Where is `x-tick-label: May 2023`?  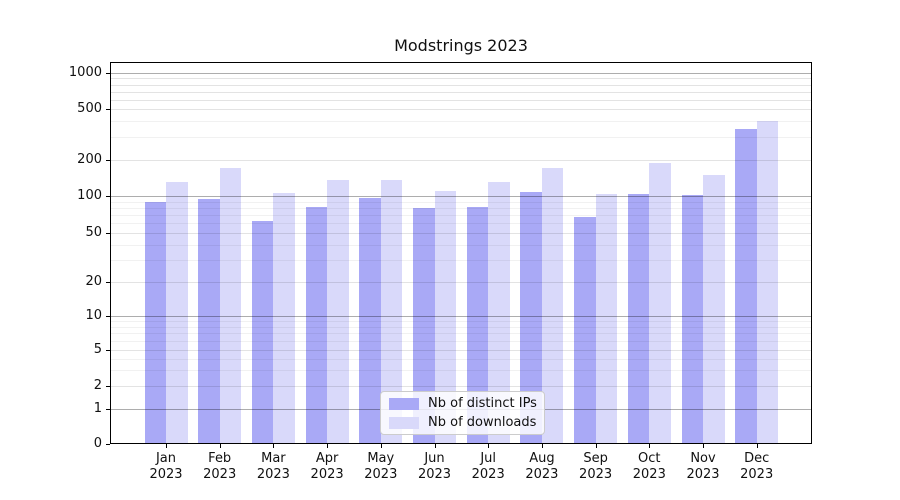 x-tick-label: May 2023 is located at coordinates (381, 466).